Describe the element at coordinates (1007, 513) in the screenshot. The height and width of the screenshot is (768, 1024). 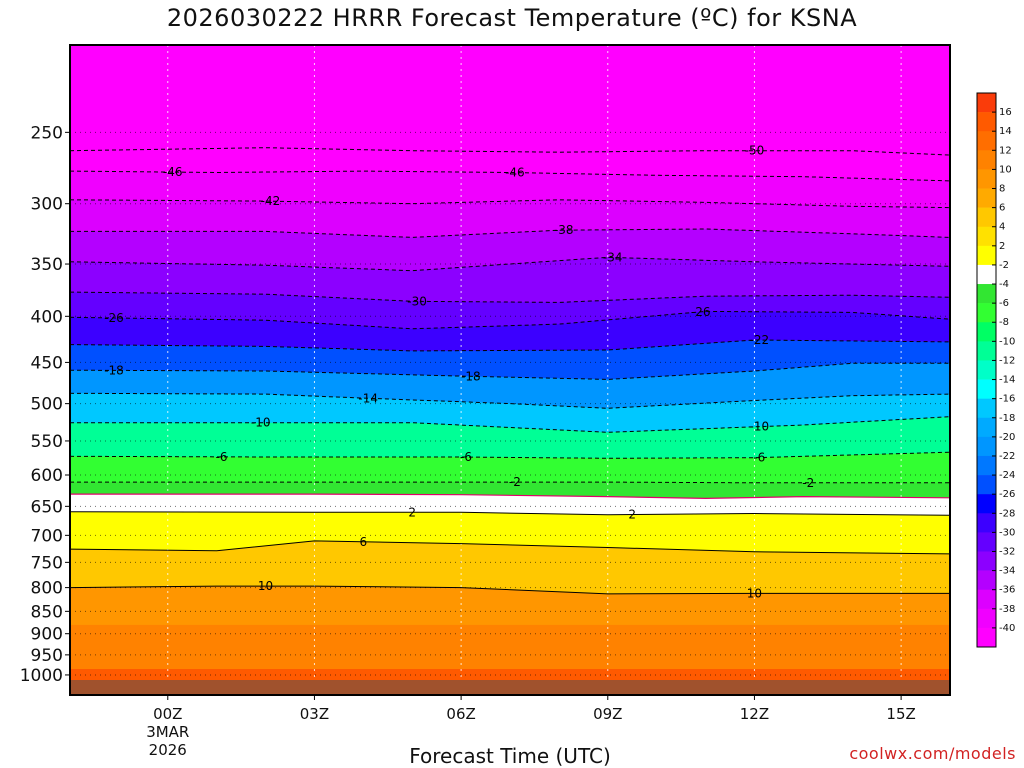
I see `colorbar-label-22: -28` at that location.